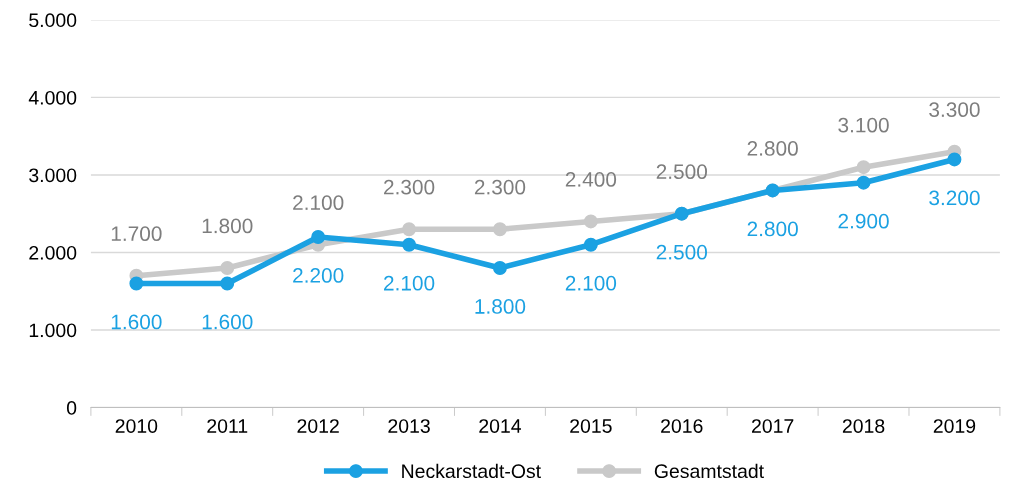 The image size is (1010, 497). Describe the element at coordinates (71, 408) in the screenshot. I see `y-tick-label: 0` at that location.